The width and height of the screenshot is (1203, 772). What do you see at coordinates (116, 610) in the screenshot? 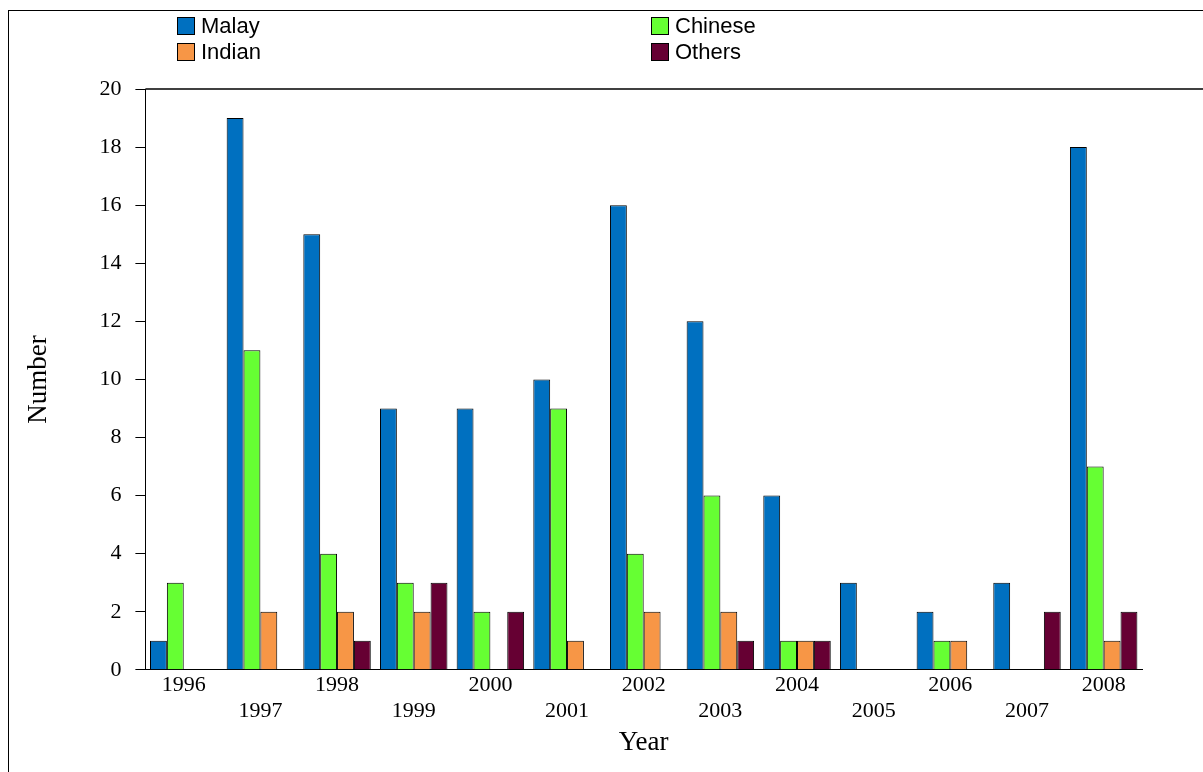
I see `y-tick-label: 2` at bounding box center [116, 610].